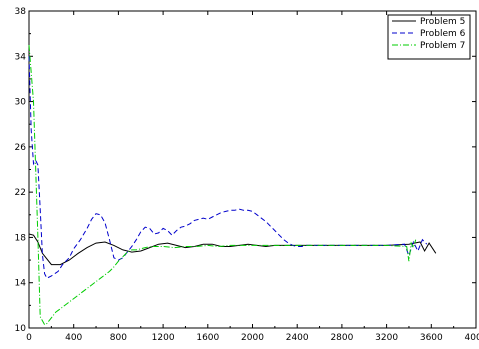 This screenshot has height=349, width=479. Describe the element at coordinates (341, 338) in the screenshot. I see `x-tick-label: 2800` at that location.